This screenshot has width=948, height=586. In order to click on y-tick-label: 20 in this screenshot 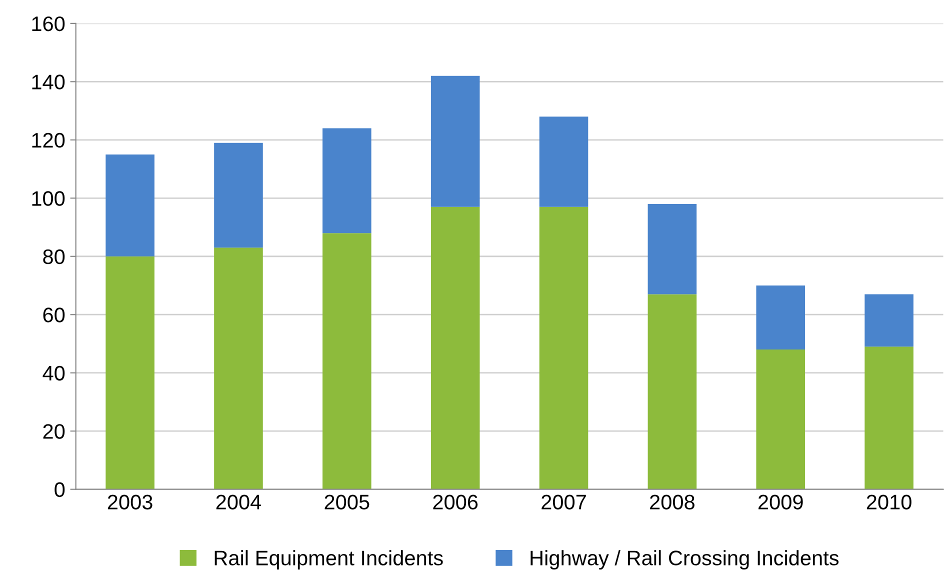, I will do `click(54, 431)`.